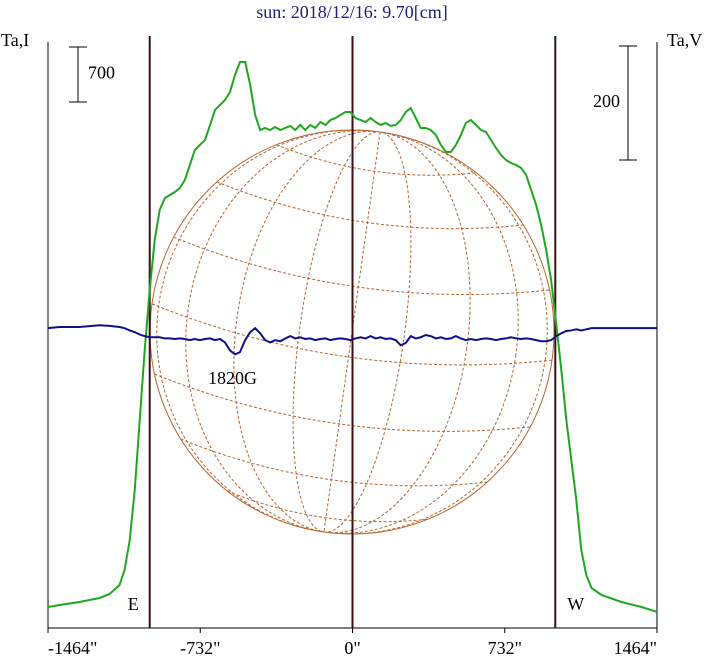  What do you see at coordinates (606, 101) in the screenshot?
I see `scale-label: 200` at bounding box center [606, 101].